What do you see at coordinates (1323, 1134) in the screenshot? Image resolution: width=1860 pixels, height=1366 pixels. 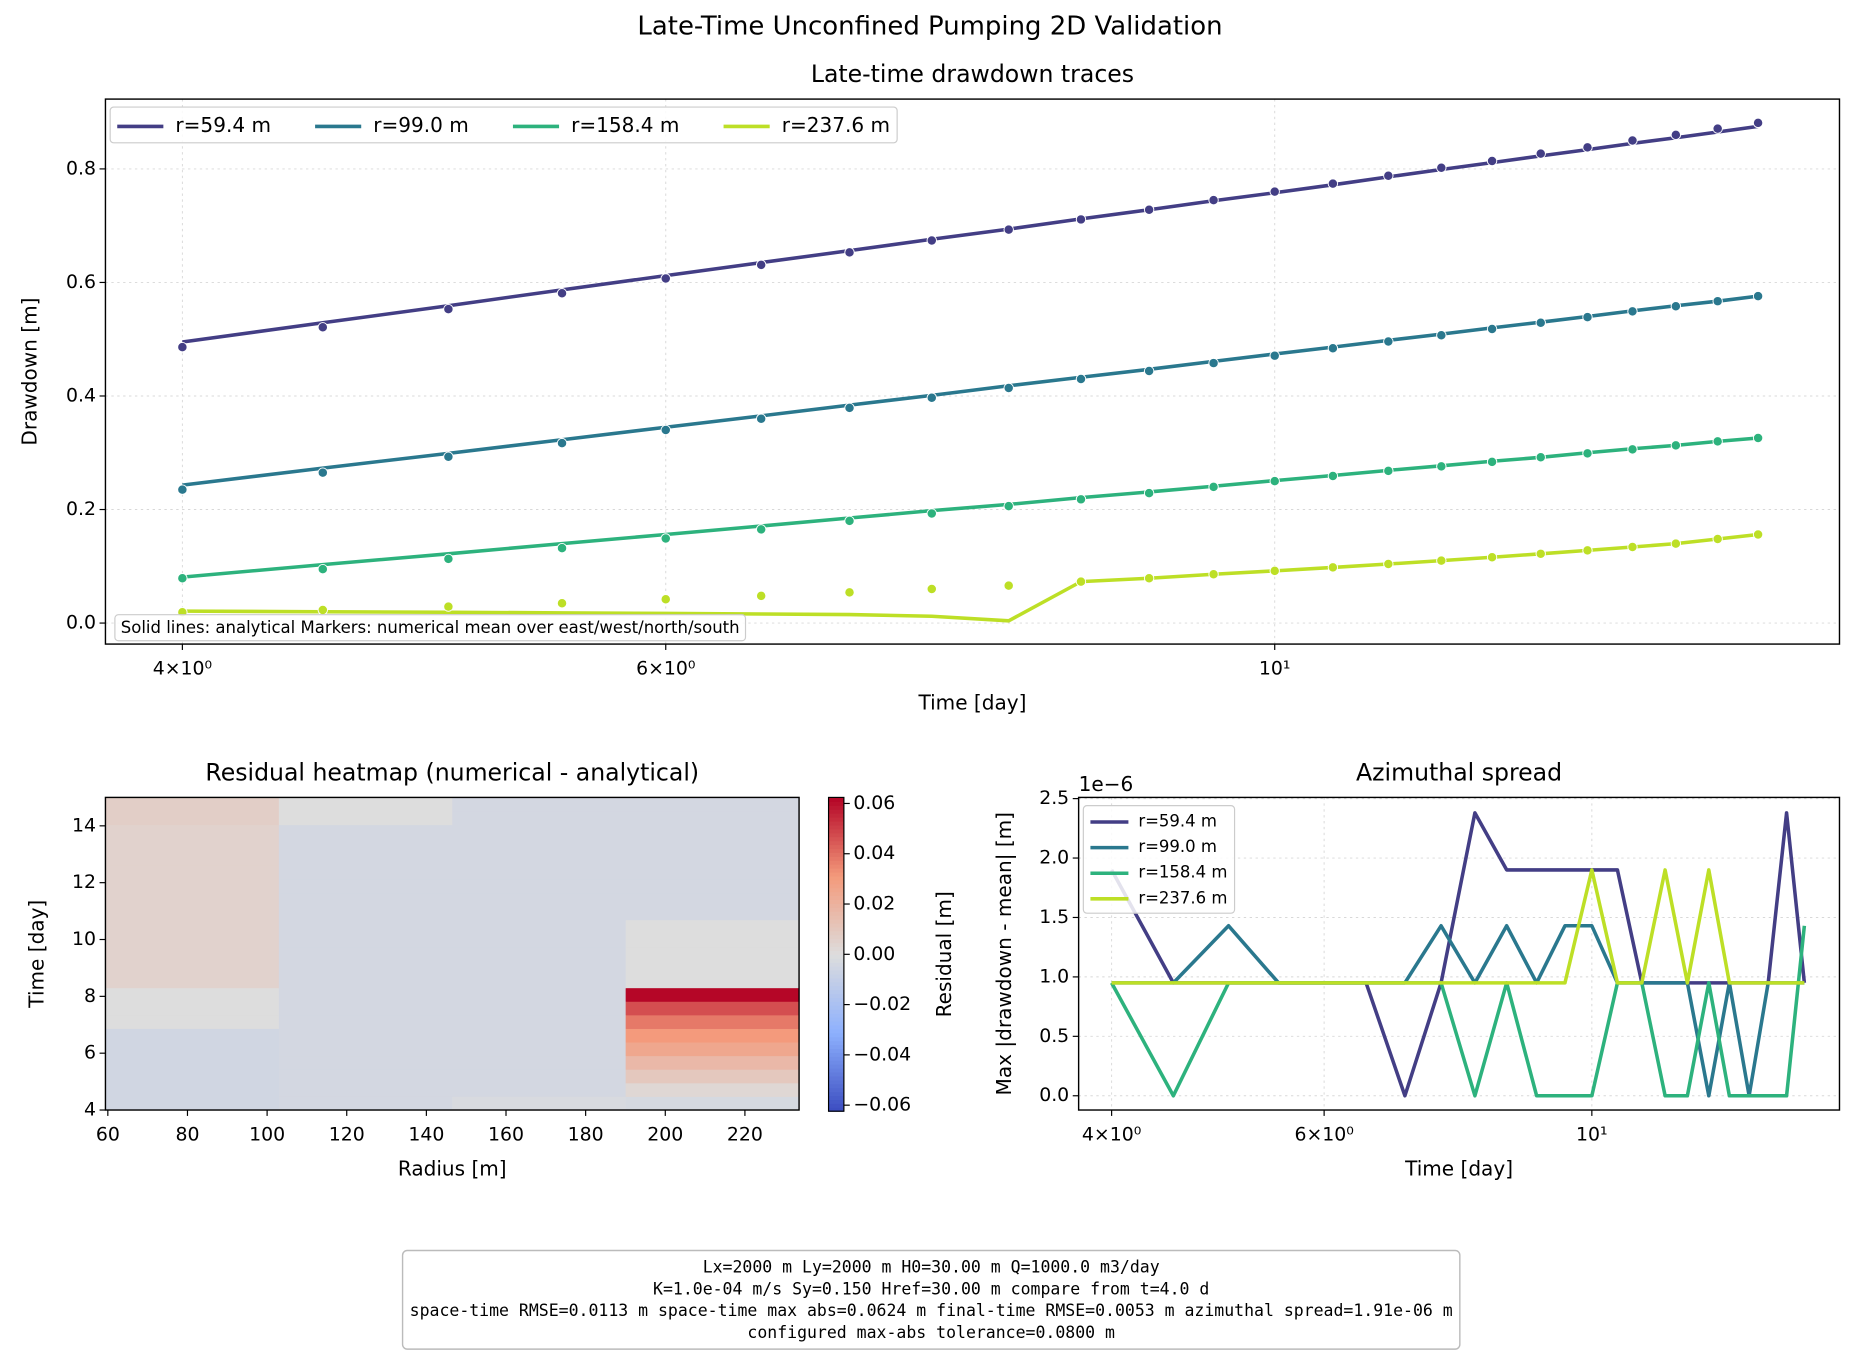 I see `x-tick-label: 6×10⁰` at bounding box center [1323, 1134].